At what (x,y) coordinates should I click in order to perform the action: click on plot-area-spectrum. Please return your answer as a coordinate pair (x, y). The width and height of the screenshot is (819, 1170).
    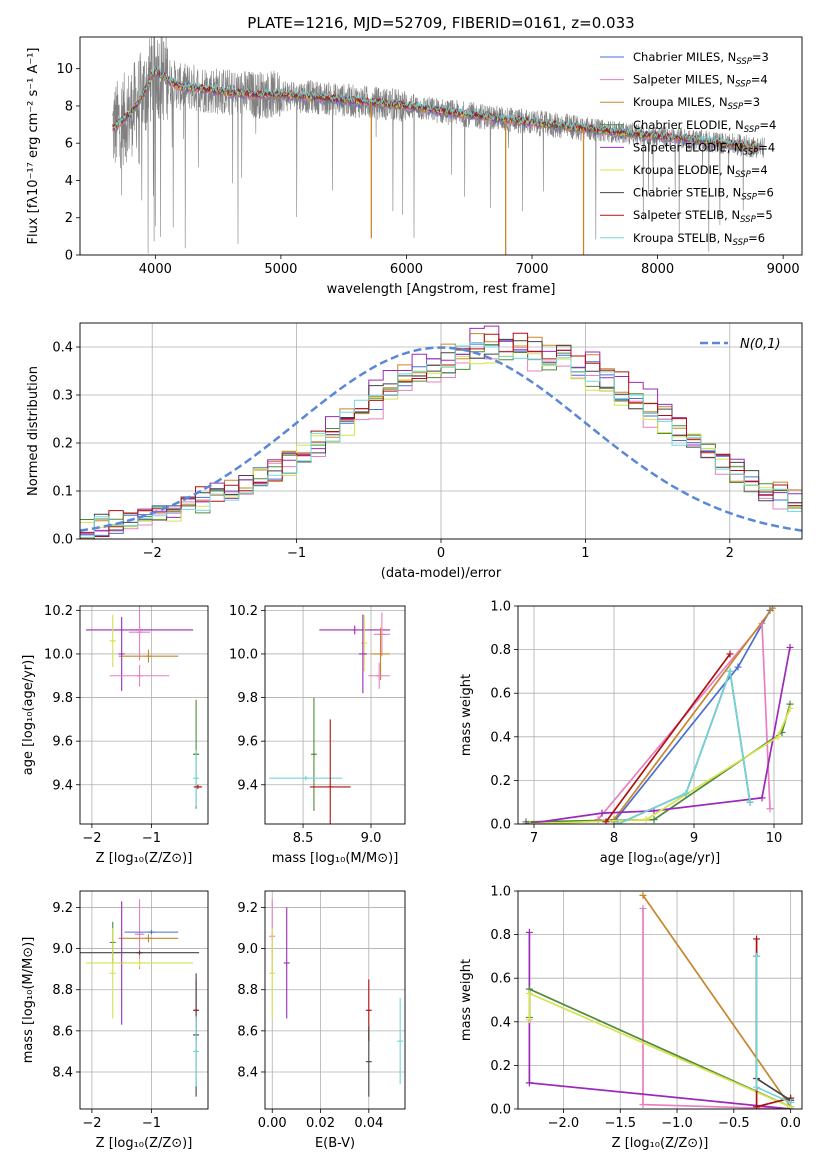
    Looking at the image, I should click on (438, 146).